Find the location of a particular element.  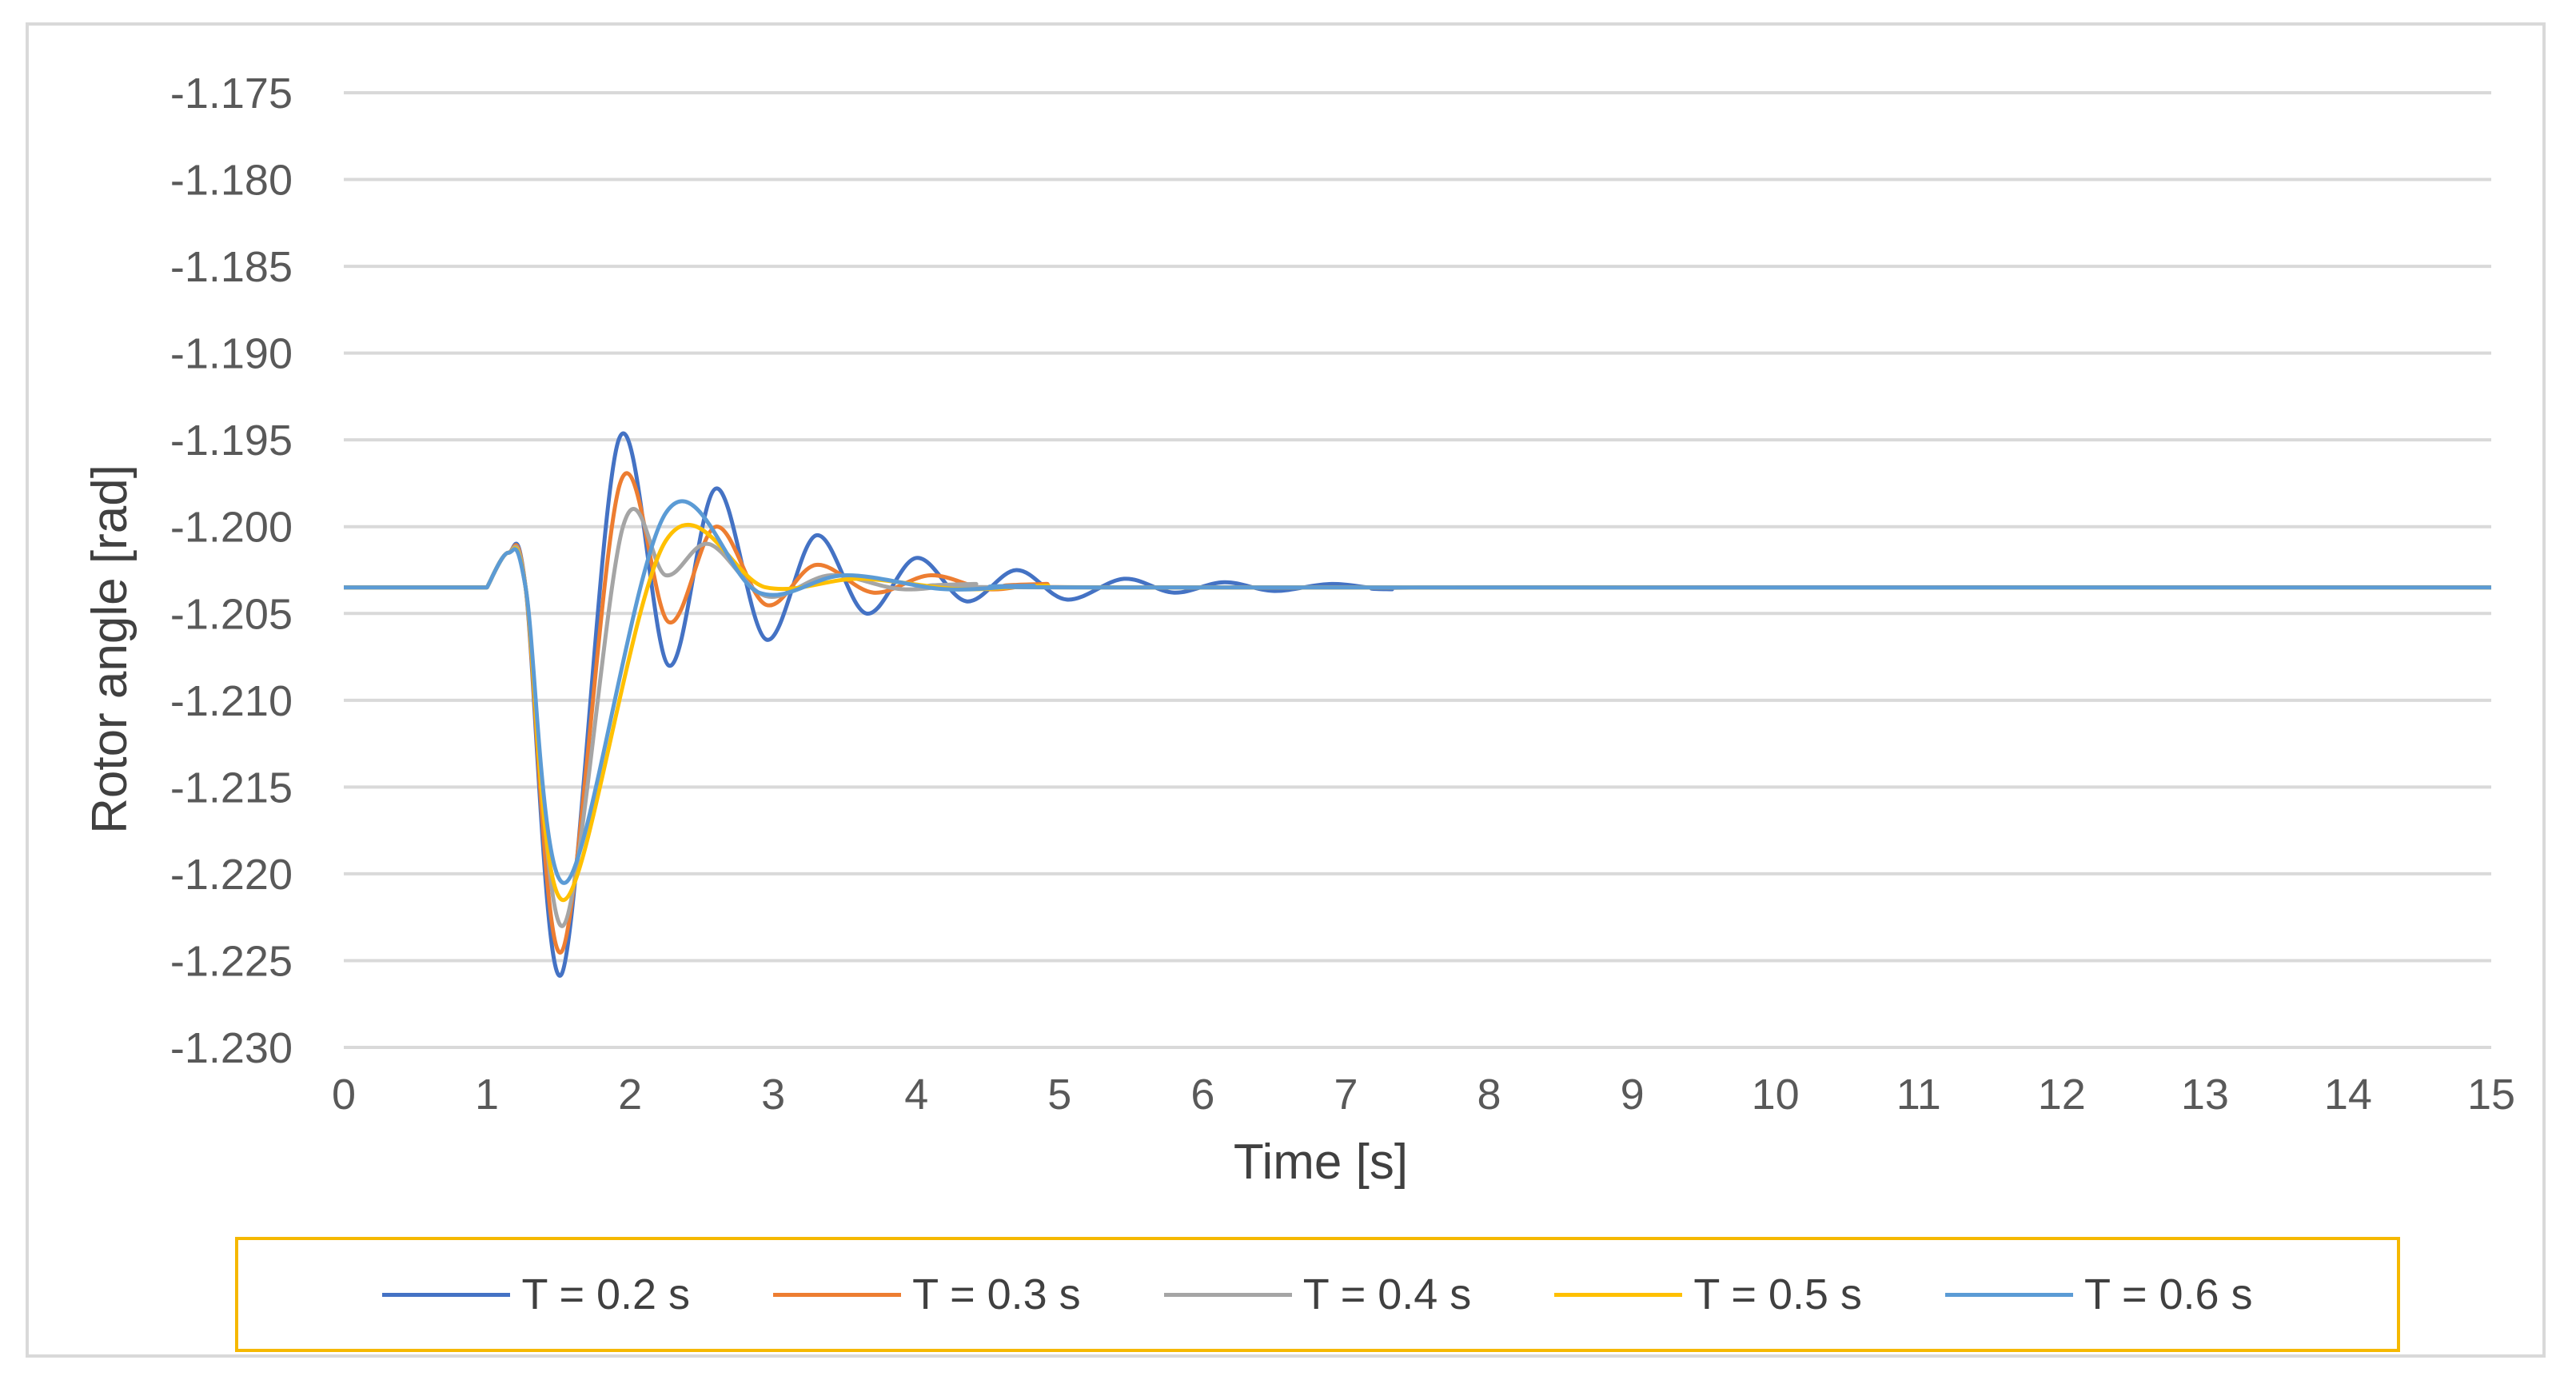

x-tick-label: 9 is located at coordinates (1633, 1095).